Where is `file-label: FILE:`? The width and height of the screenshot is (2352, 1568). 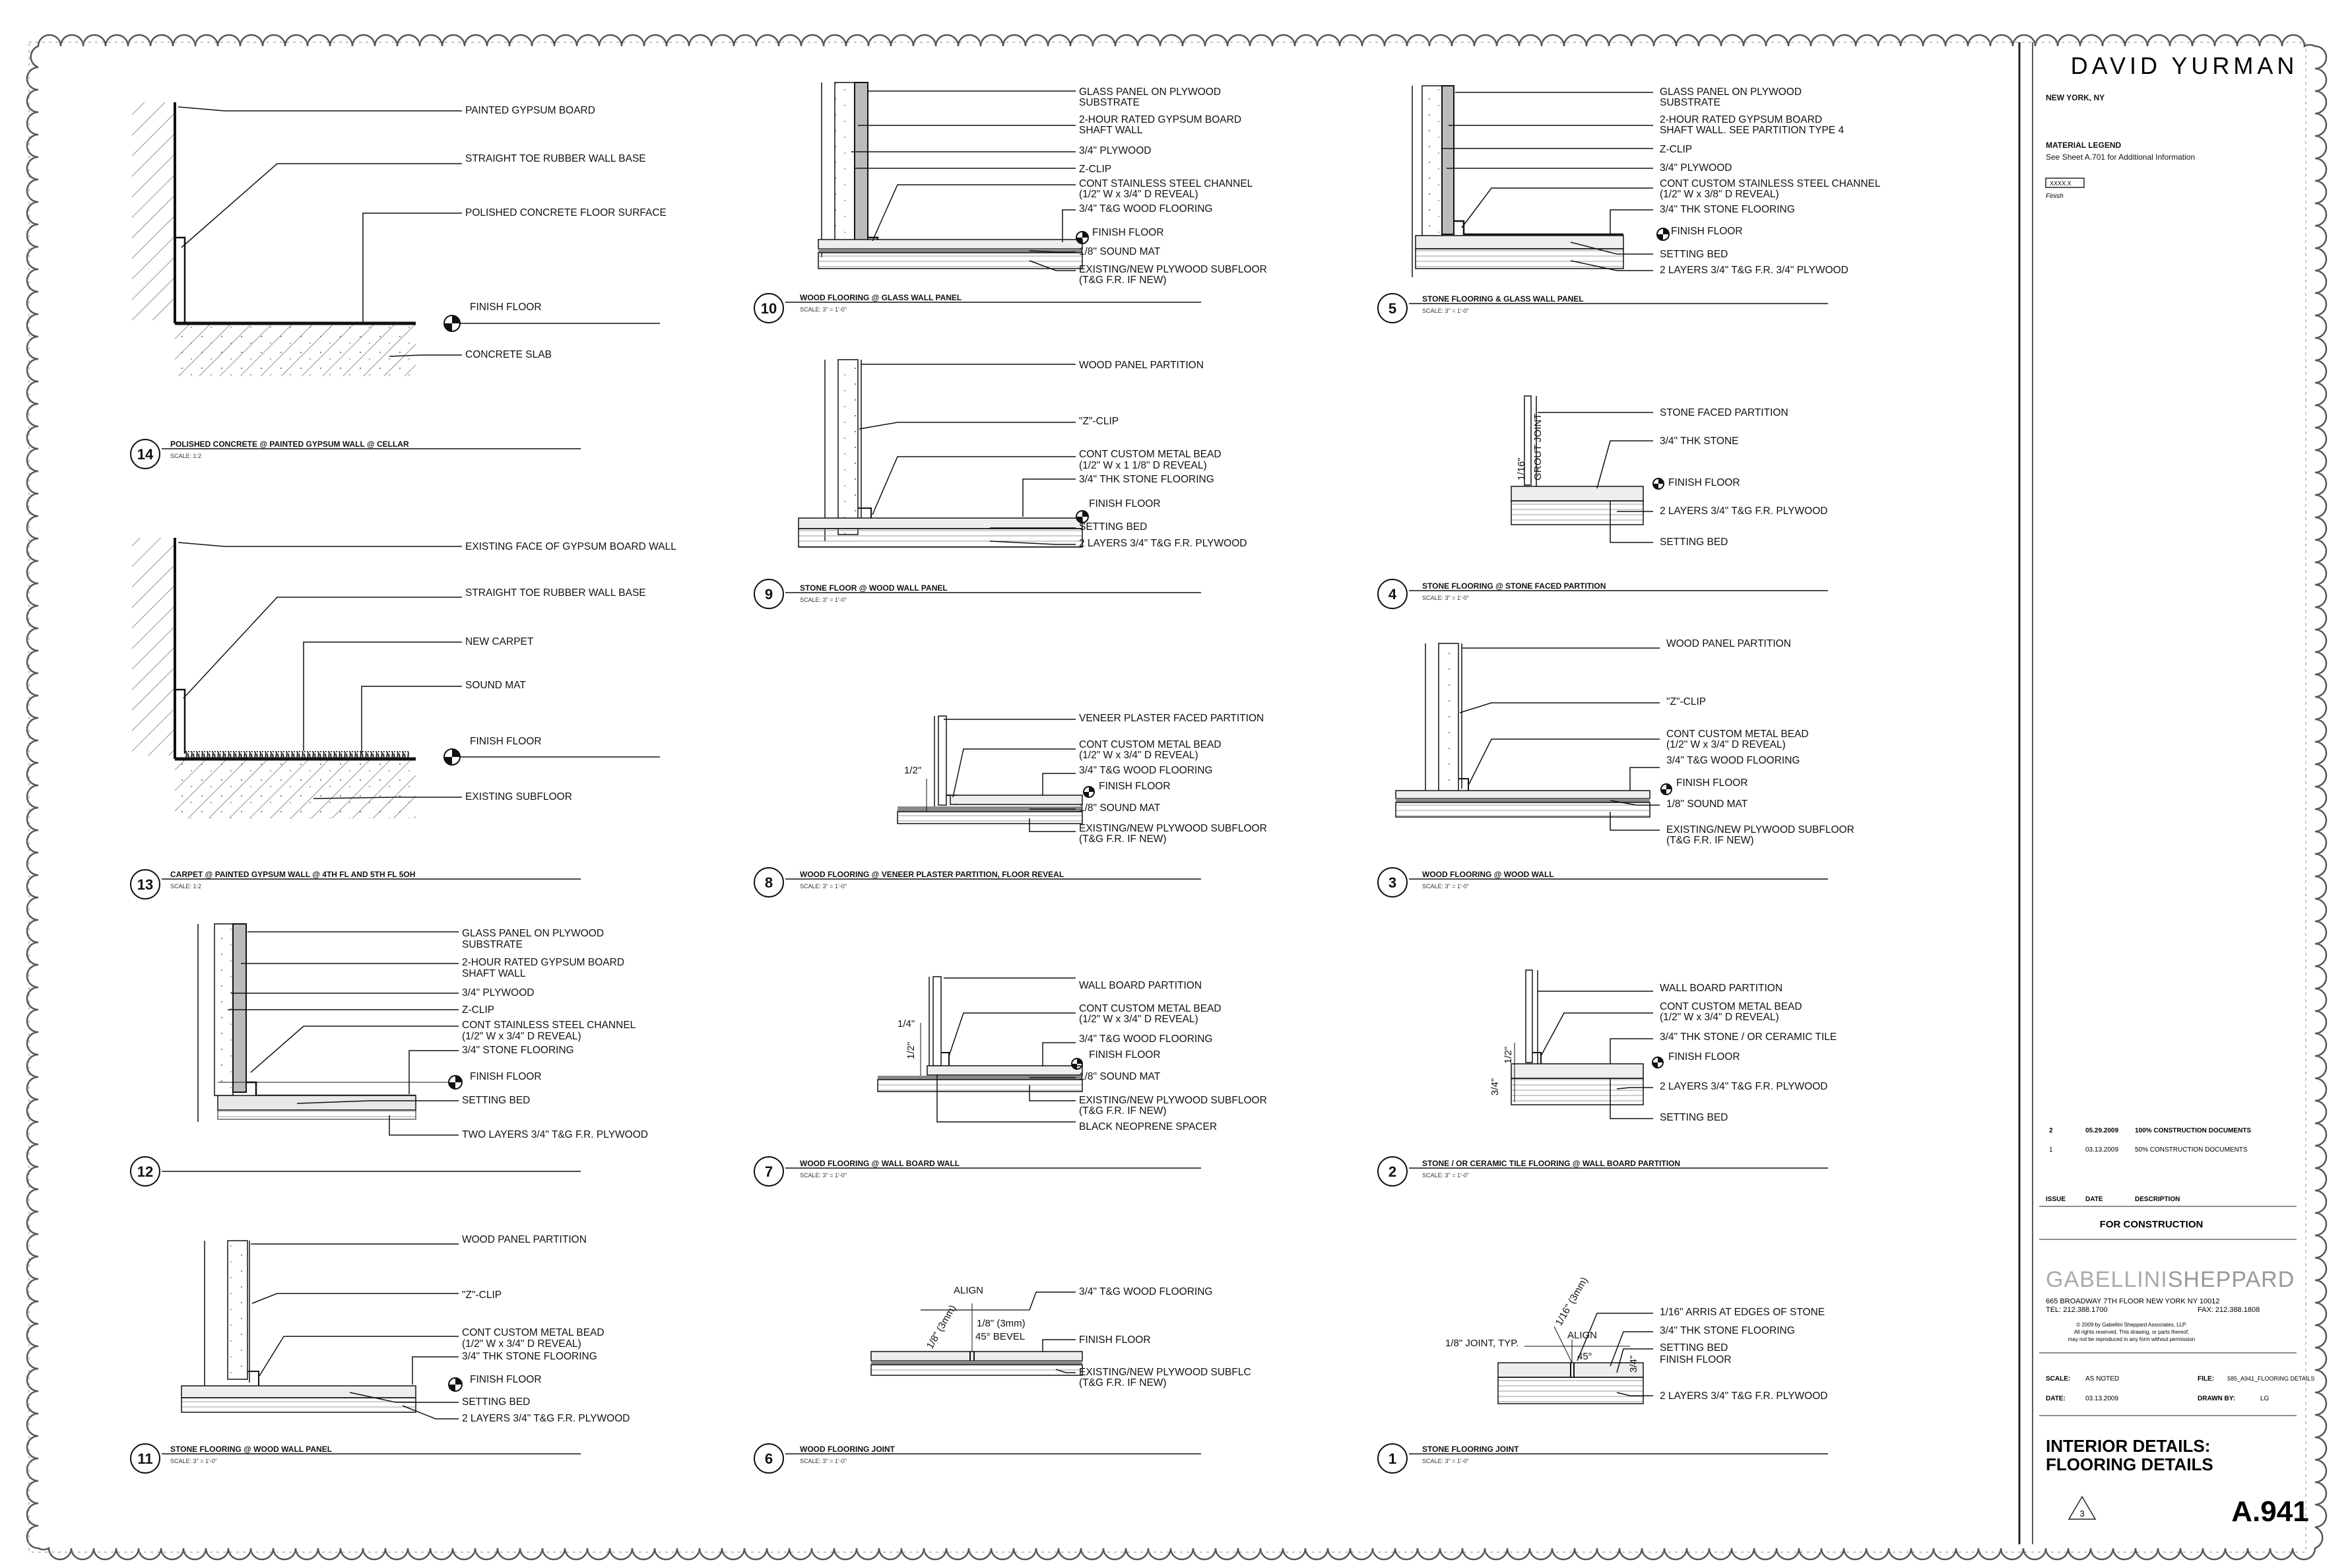
file-label: FILE: is located at coordinates (2206, 1379).